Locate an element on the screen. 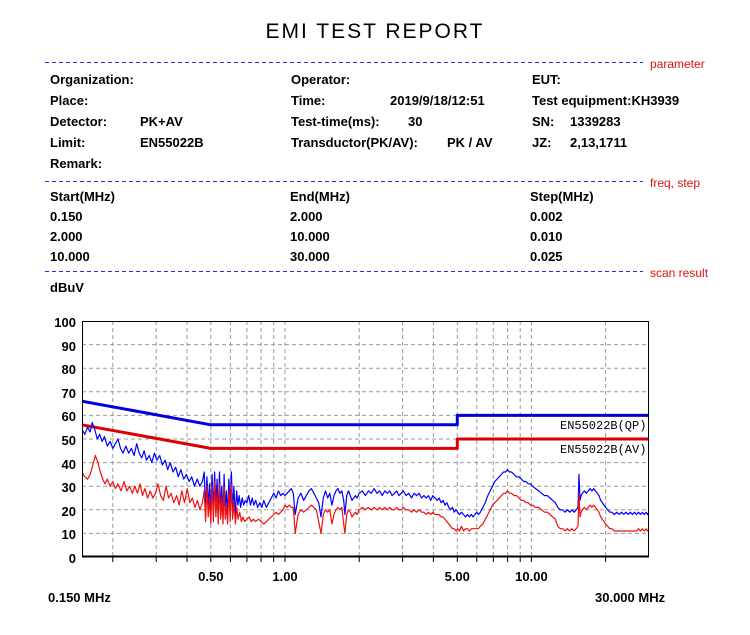 The image size is (750, 635). y-axis-tick-label: 30 is located at coordinates (68, 488).